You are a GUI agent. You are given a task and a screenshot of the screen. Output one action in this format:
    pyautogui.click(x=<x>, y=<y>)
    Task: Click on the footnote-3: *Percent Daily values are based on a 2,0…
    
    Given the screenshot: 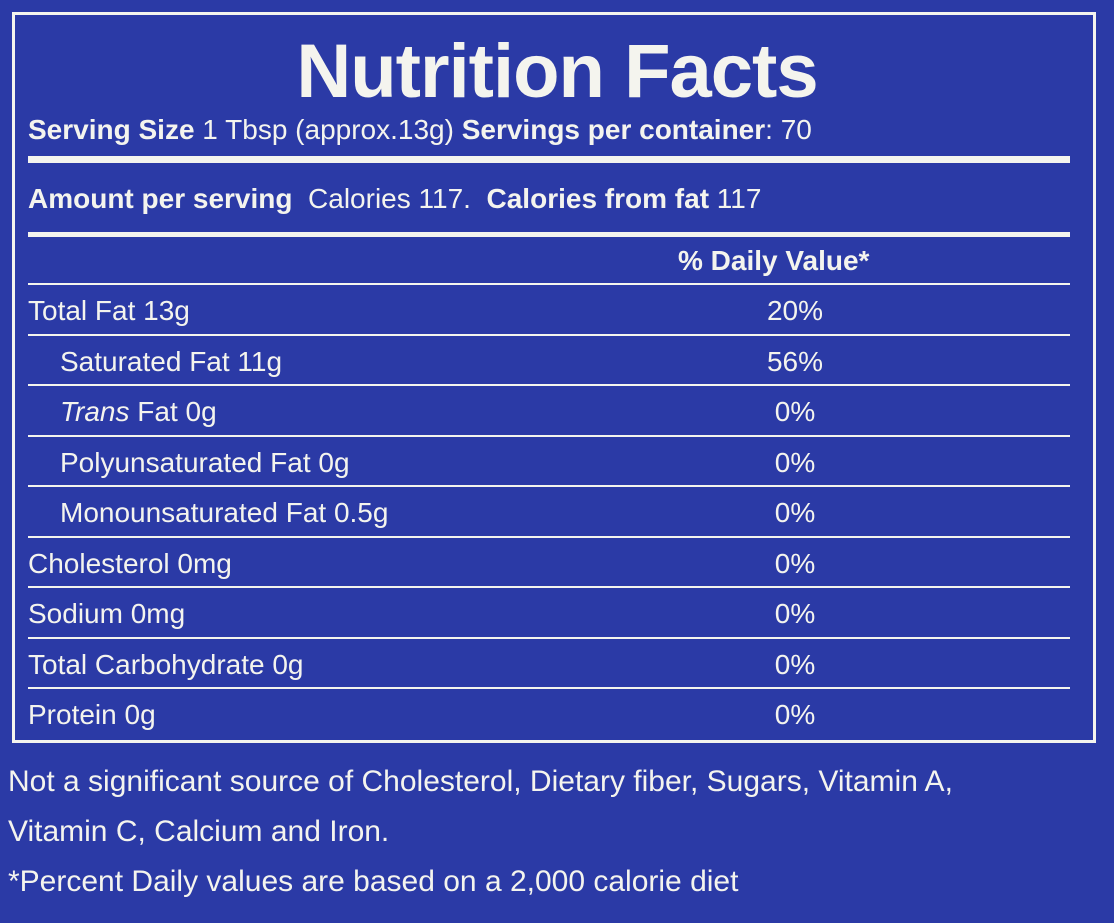 What is the action you would take?
    pyautogui.click(x=373, y=881)
    